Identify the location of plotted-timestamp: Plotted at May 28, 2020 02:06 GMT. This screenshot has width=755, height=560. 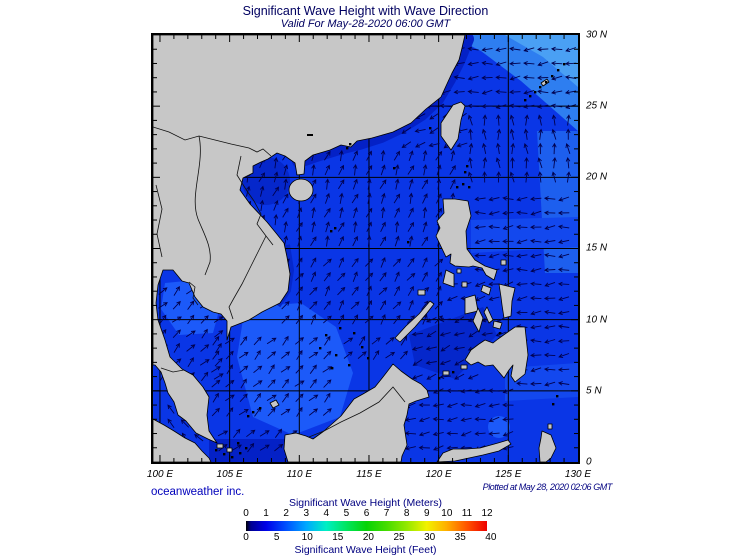
(547, 487).